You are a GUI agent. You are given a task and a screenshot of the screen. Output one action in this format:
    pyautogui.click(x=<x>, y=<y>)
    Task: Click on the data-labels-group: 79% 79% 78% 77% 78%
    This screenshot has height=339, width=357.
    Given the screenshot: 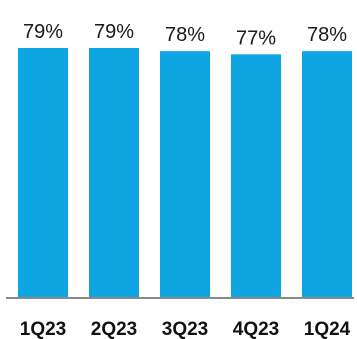 What is the action you would take?
    pyautogui.click(x=185, y=35)
    